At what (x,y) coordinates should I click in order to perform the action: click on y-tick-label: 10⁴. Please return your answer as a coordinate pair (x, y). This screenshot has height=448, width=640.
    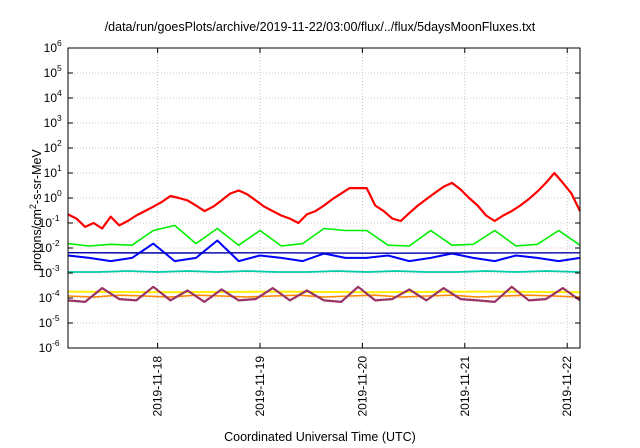
    Looking at the image, I should click on (53, 96).